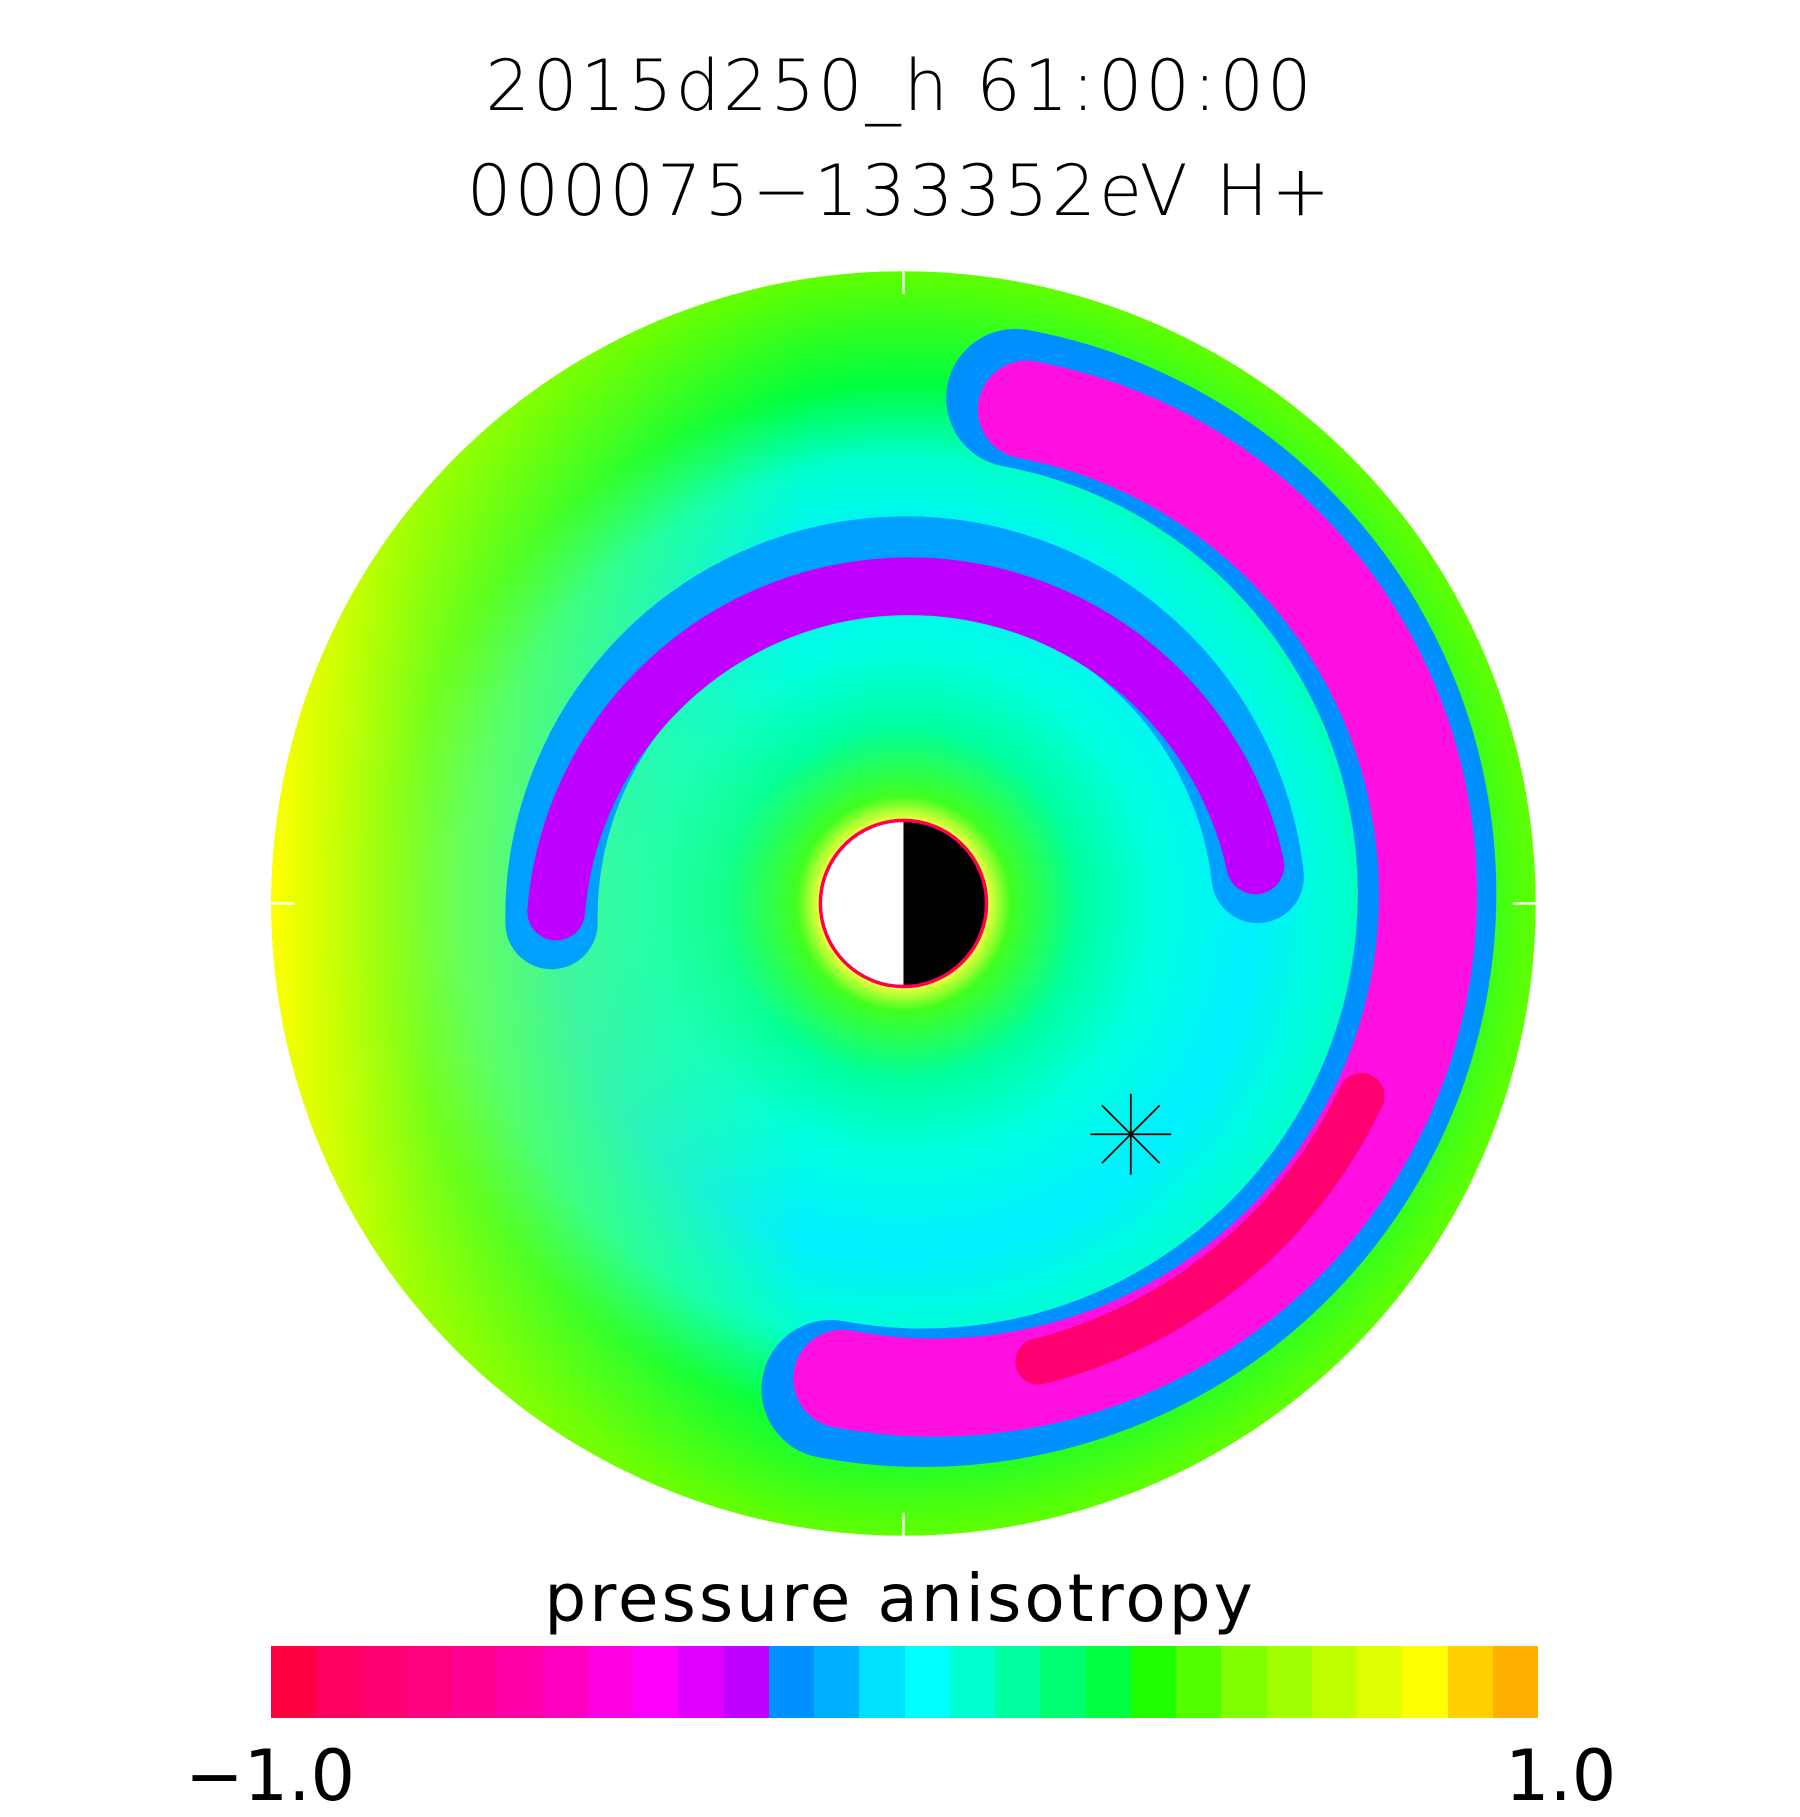 The height and width of the screenshot is (1817, 1800). What do you see at coordinates (270, 1776) in the screenshot?
I see `colorbar-min-label: −1.0` at bounding box center [270, 1776].